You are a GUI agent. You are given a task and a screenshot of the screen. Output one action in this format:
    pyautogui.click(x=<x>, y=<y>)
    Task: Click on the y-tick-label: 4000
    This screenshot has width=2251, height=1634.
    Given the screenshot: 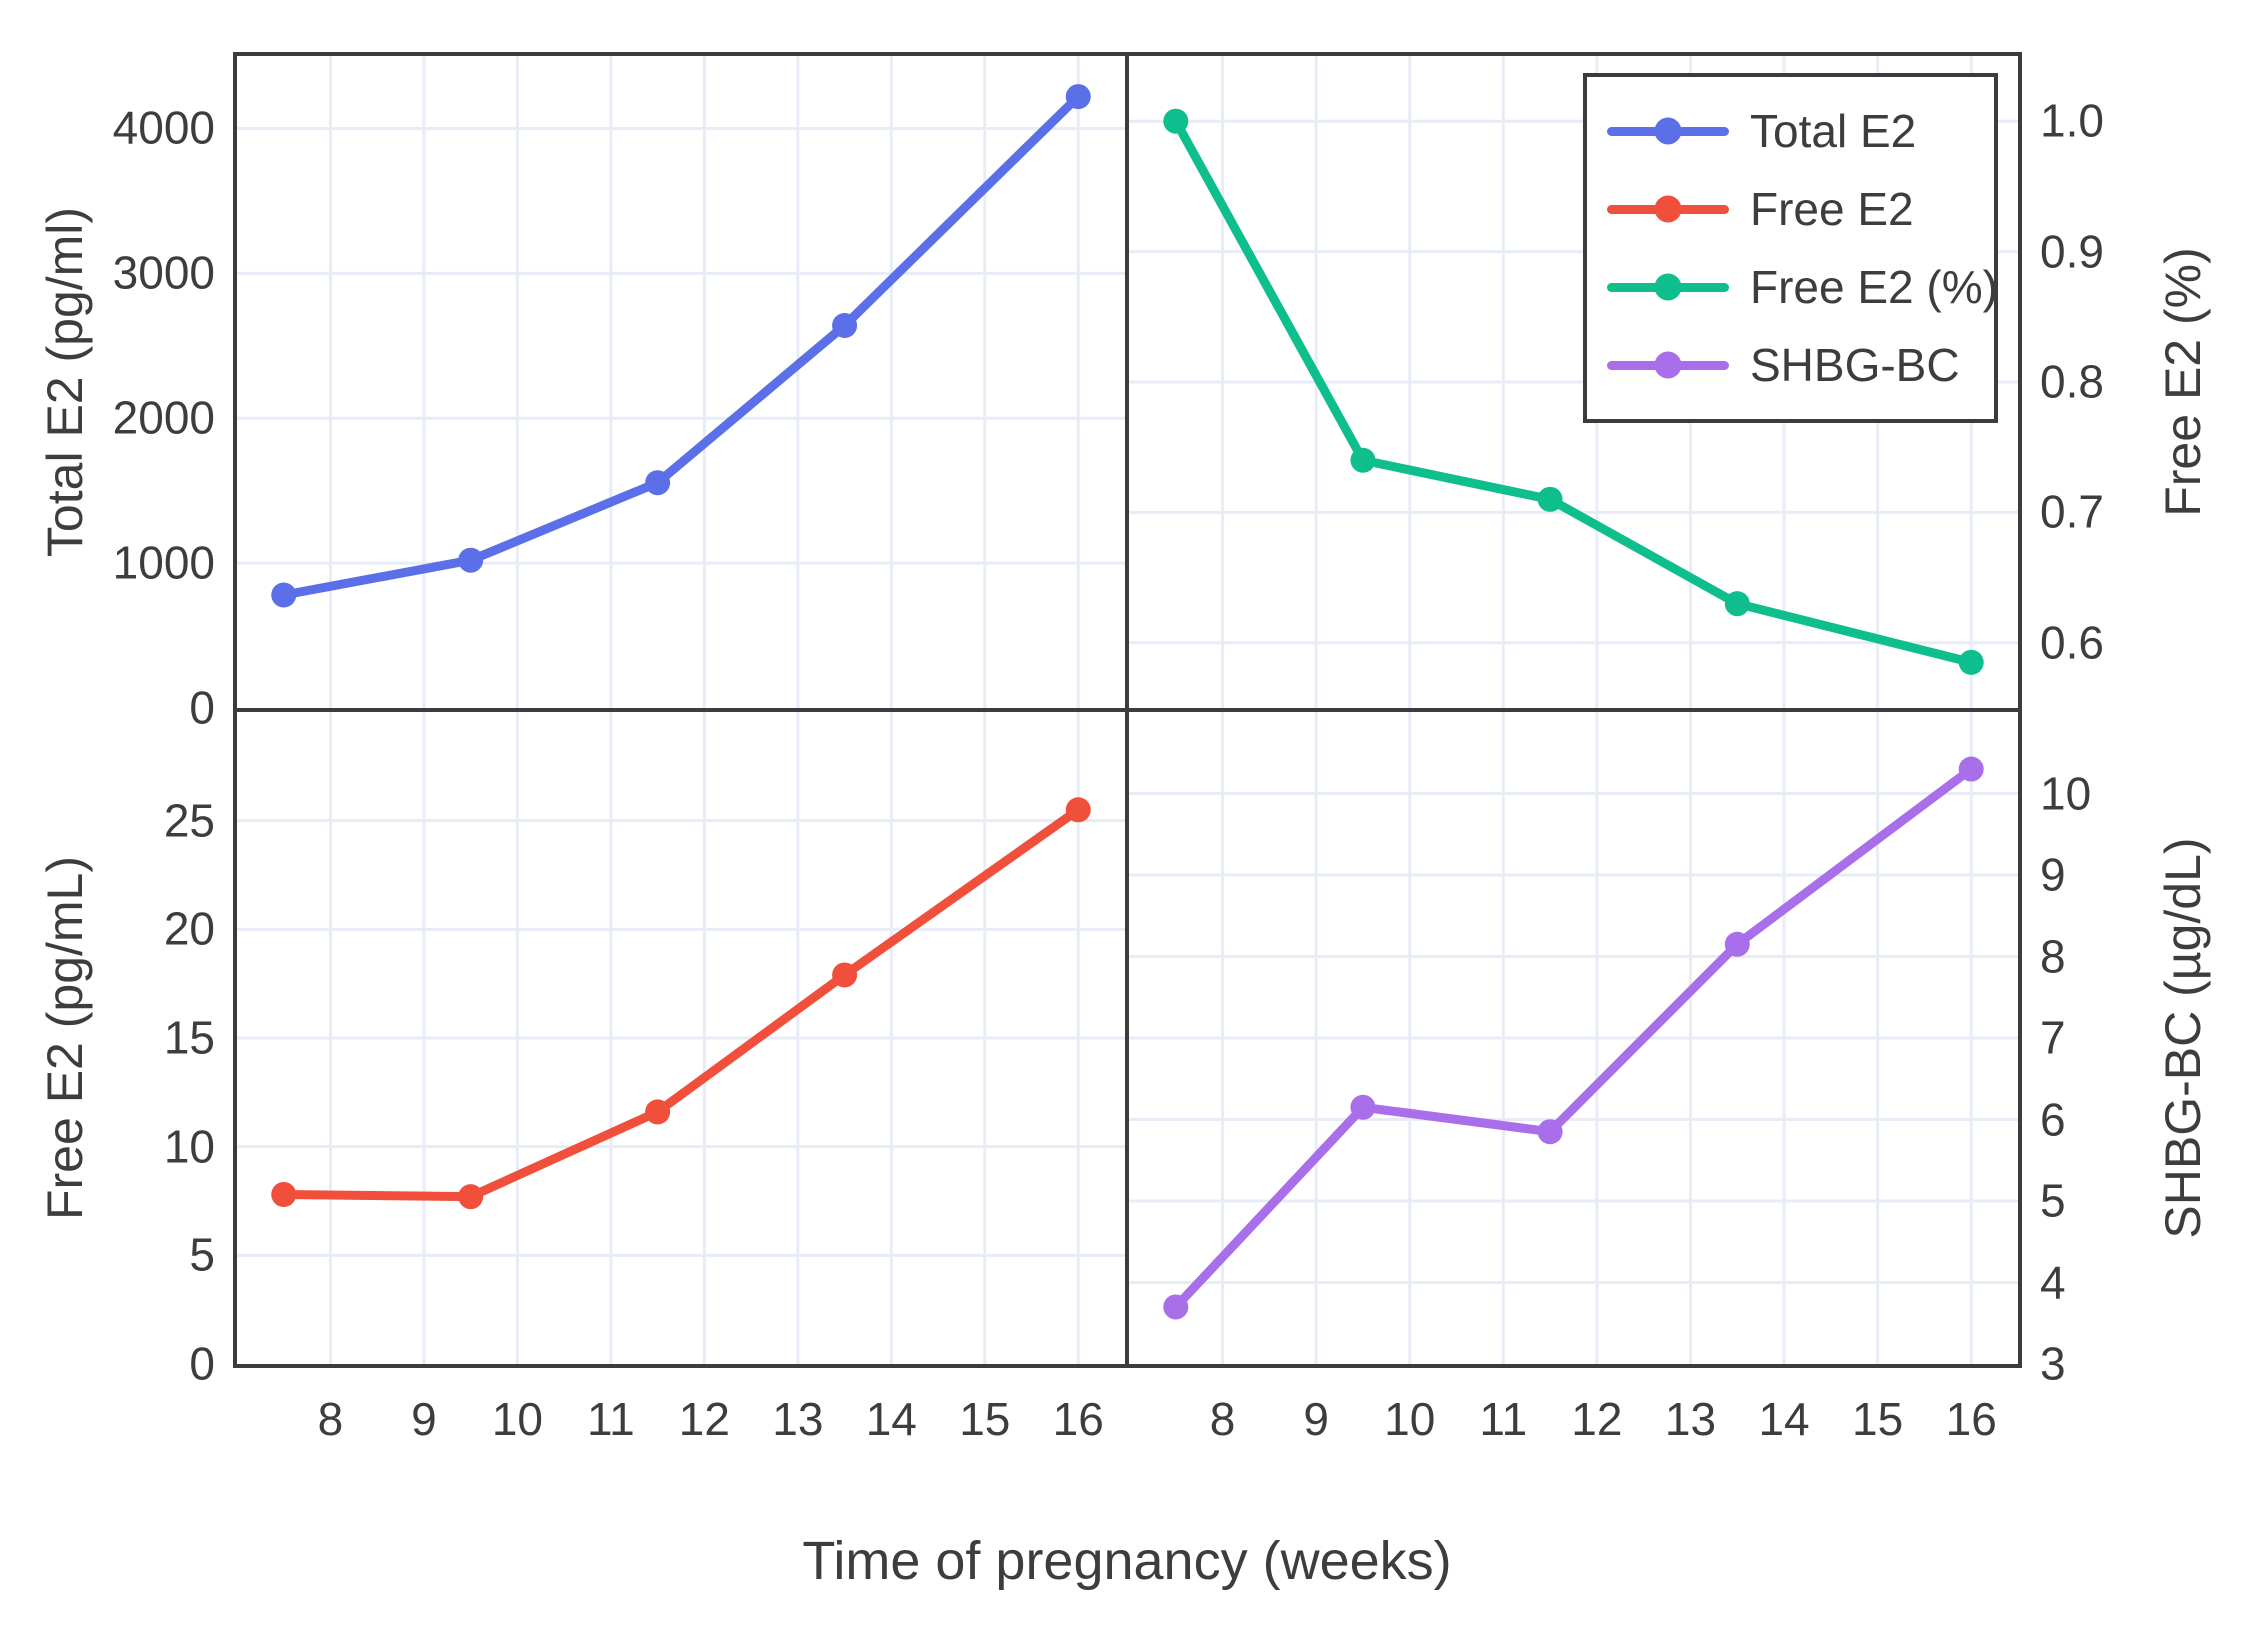 What is the action you would take?
    pyautogui.click(x=163, y=128)
    